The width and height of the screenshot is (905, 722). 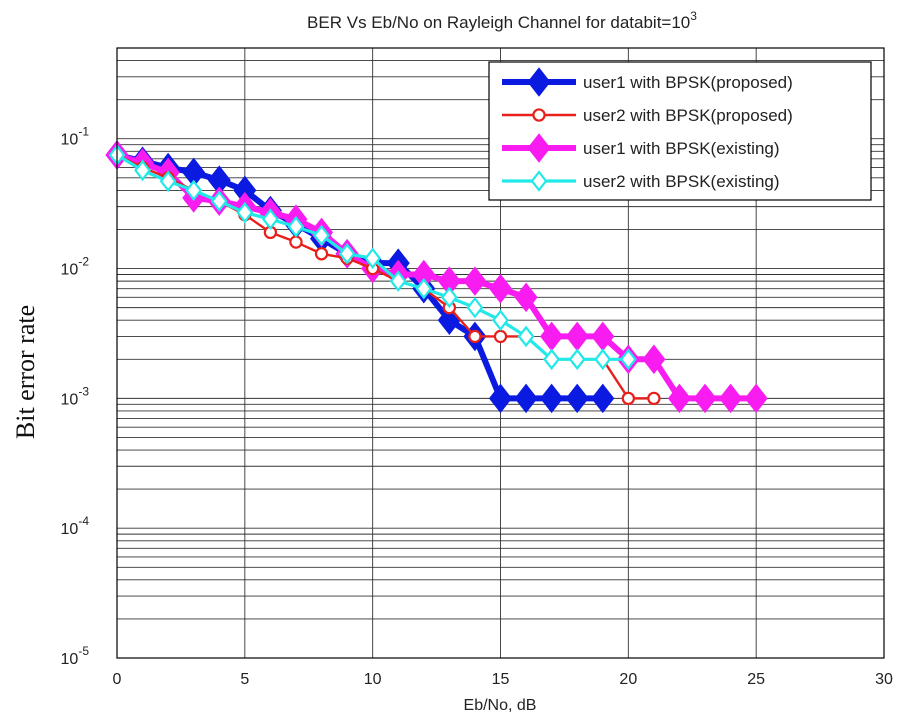 I want to click on legend-entry: user1 with BPSK(existing), so click(x=641, y=148).